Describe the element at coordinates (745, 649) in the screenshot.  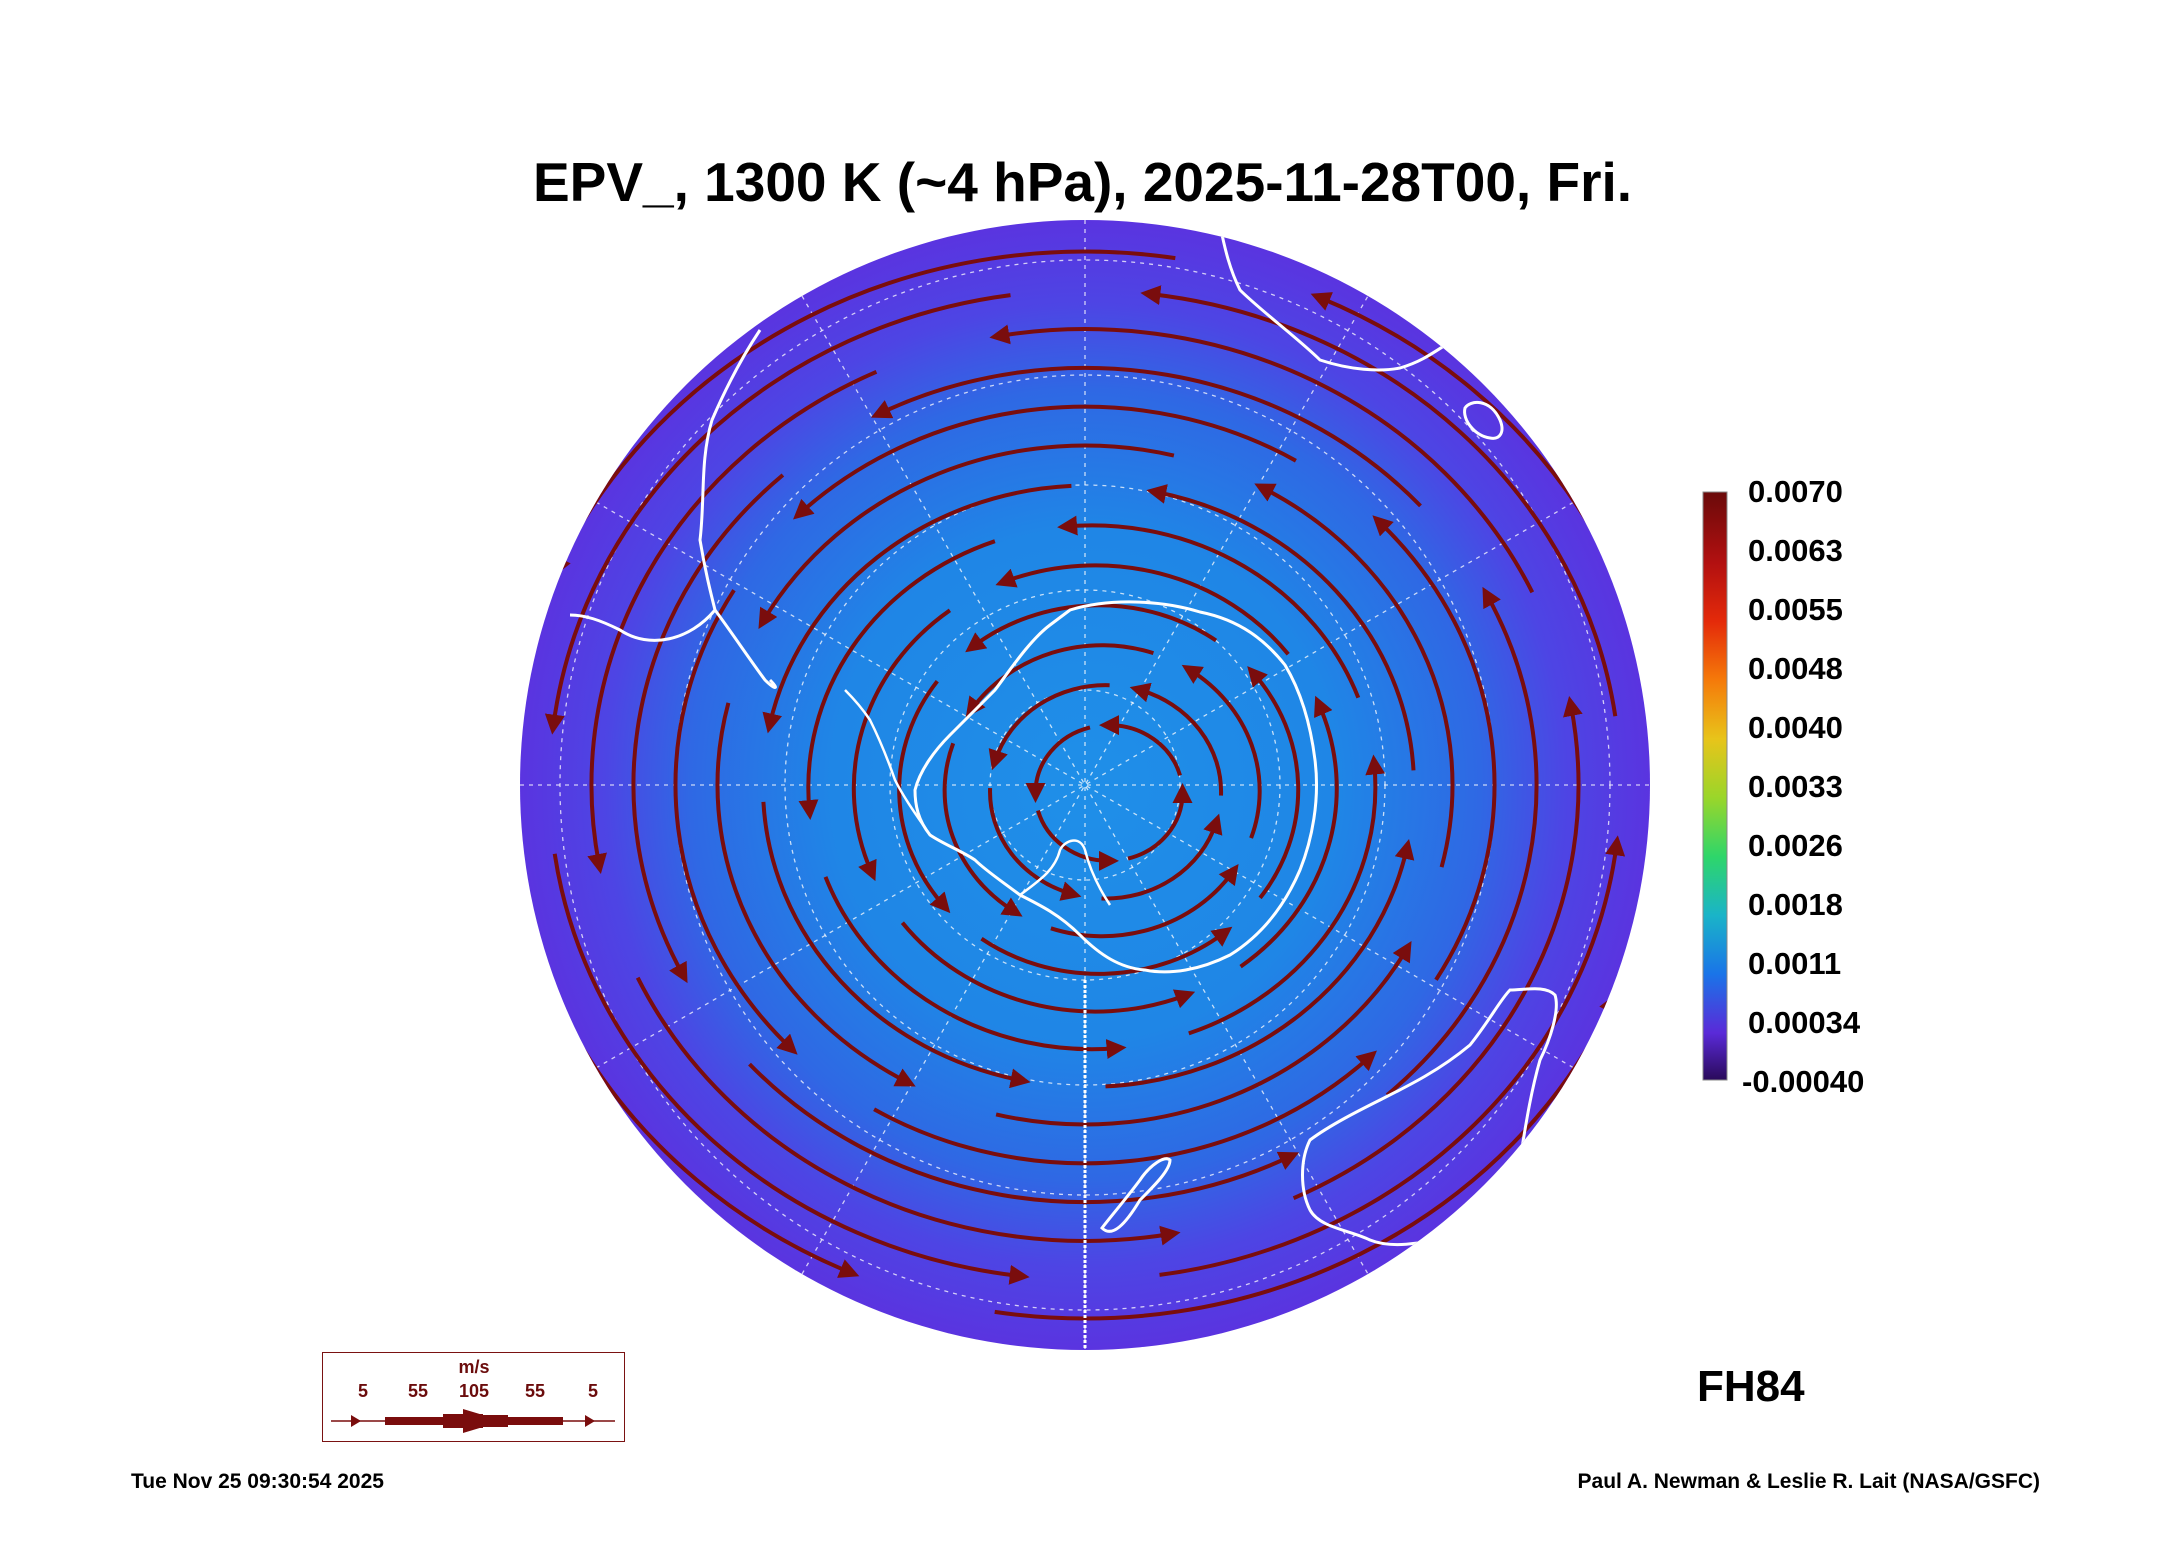
I see `south-america-tip` at that location.